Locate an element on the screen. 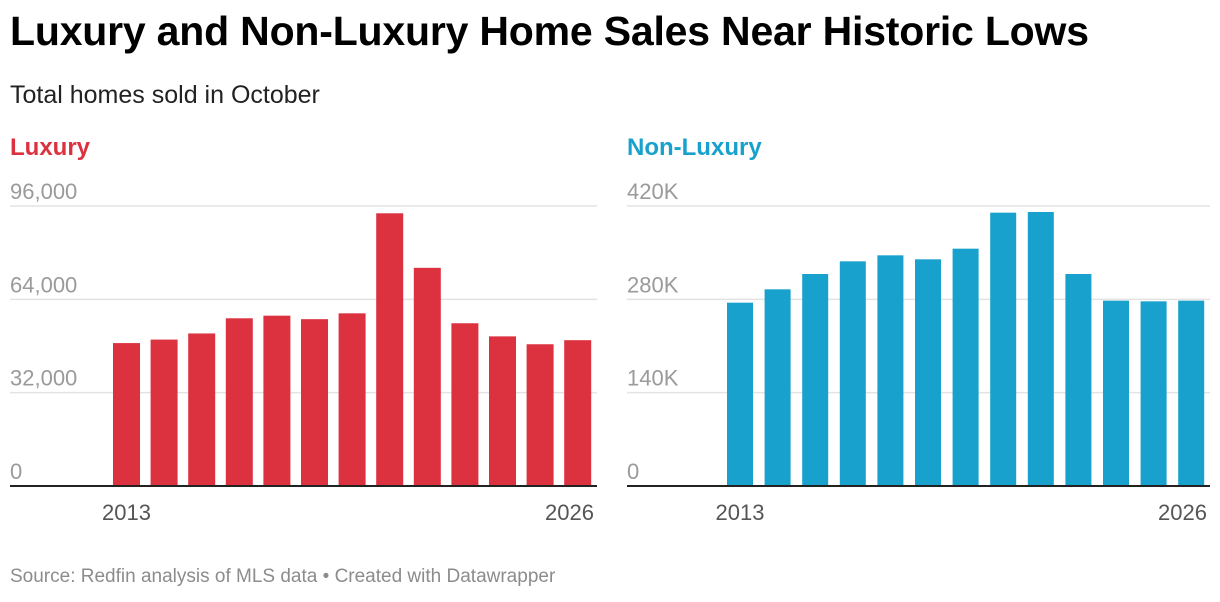 This screenshot has width=1220, height=602. source-note: Source: Redfin analysis of MLS data is located at coordinates (164, 576).